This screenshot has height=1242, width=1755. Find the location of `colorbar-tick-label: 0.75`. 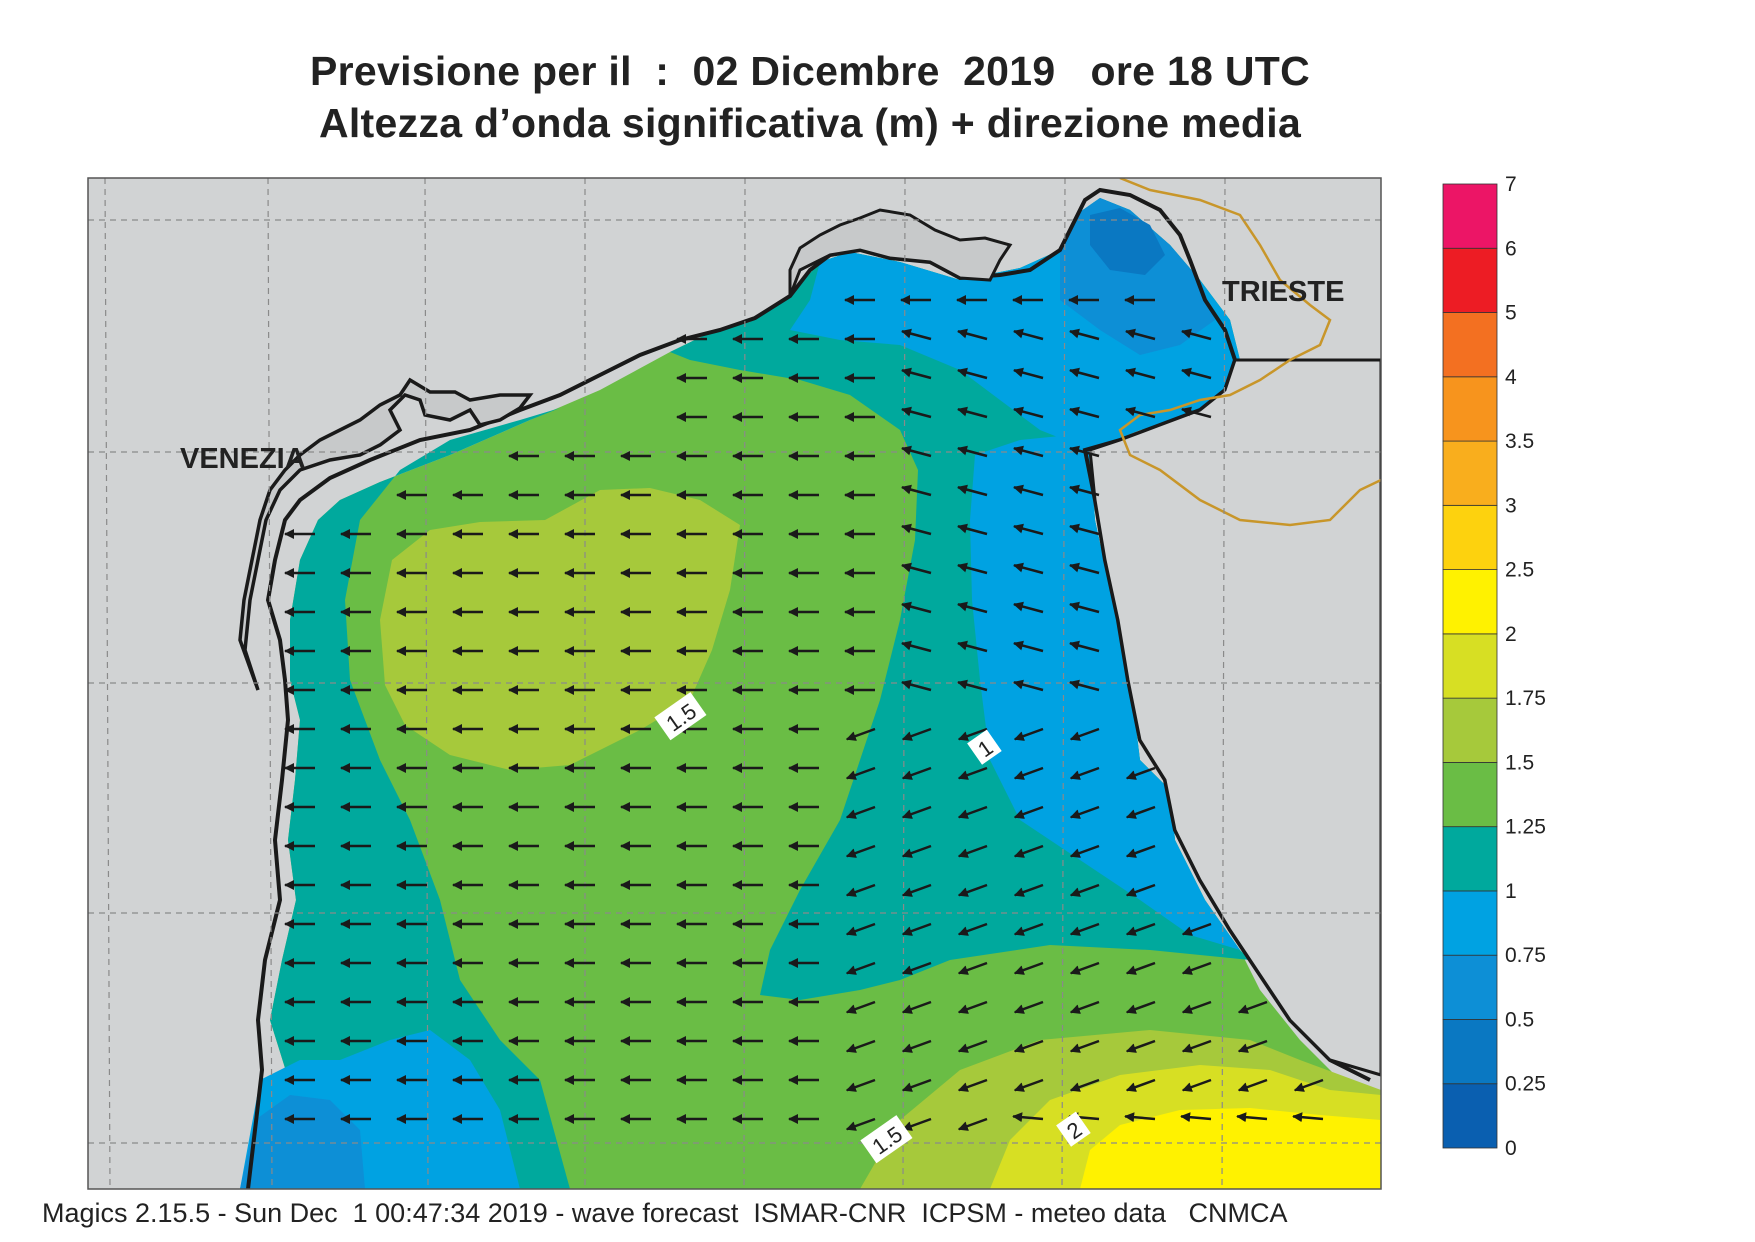

colorbar-tick-label: 0.75 is located at coordinates (1525, 955).